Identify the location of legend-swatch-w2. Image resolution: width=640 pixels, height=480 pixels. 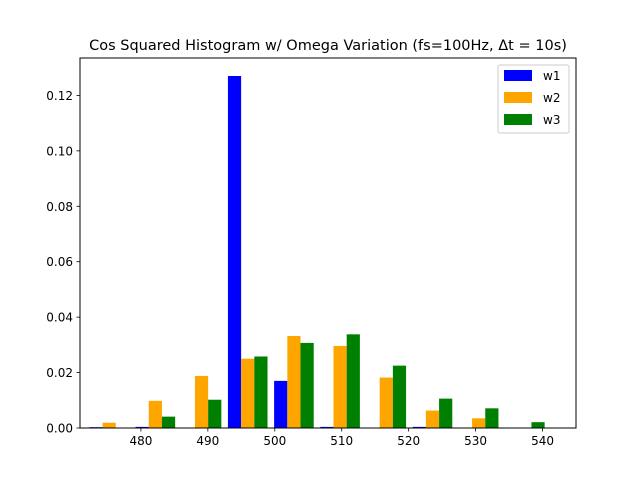
(518, 97).